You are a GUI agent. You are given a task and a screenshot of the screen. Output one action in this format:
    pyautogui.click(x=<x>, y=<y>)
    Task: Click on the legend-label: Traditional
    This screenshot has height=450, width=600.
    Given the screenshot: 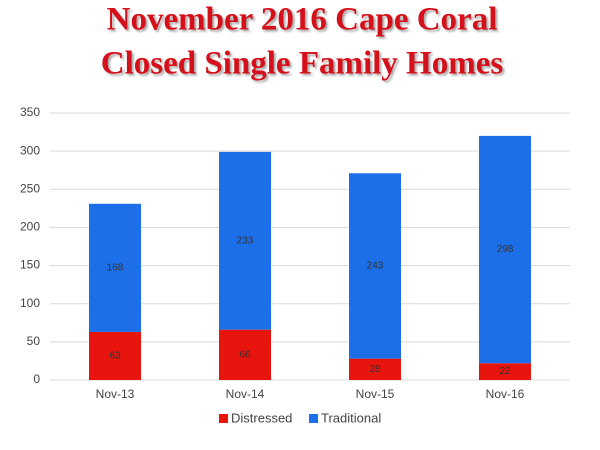 What is the action you would take?
    pyautogui.click(x=351, y=417)
    